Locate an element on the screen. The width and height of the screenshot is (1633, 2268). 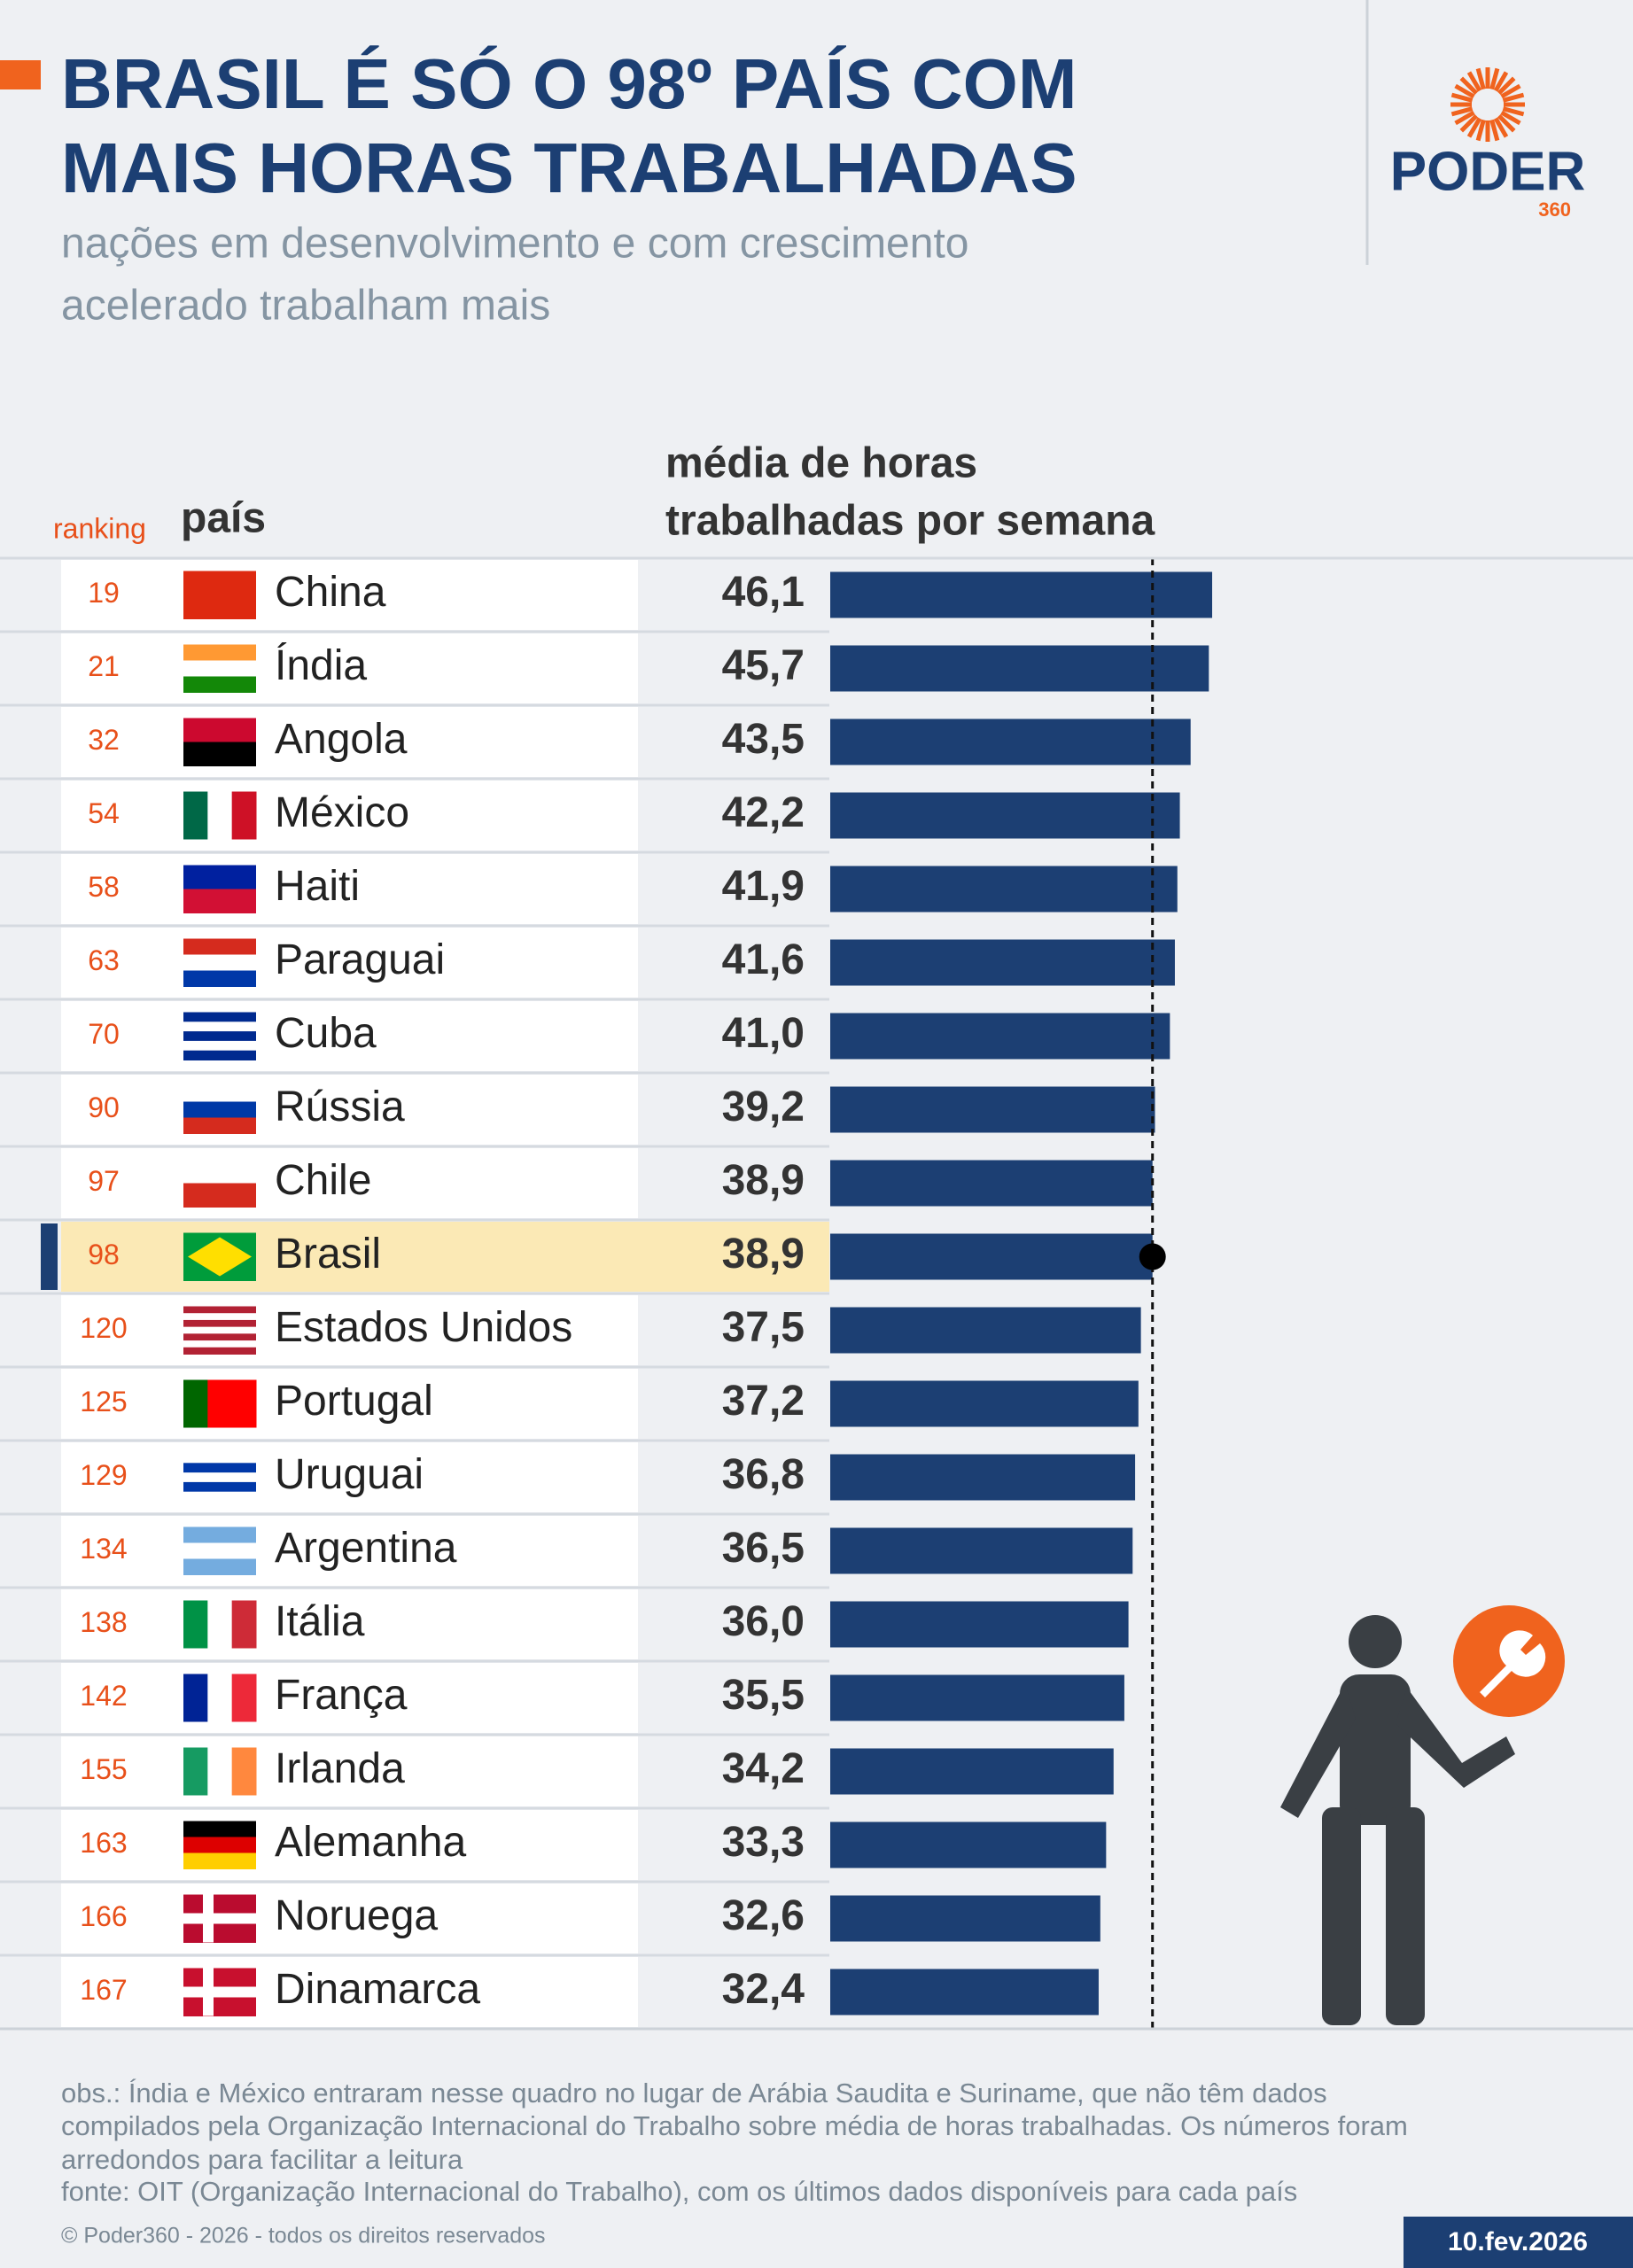
rank: 63 is located at coordinates (104, 960).